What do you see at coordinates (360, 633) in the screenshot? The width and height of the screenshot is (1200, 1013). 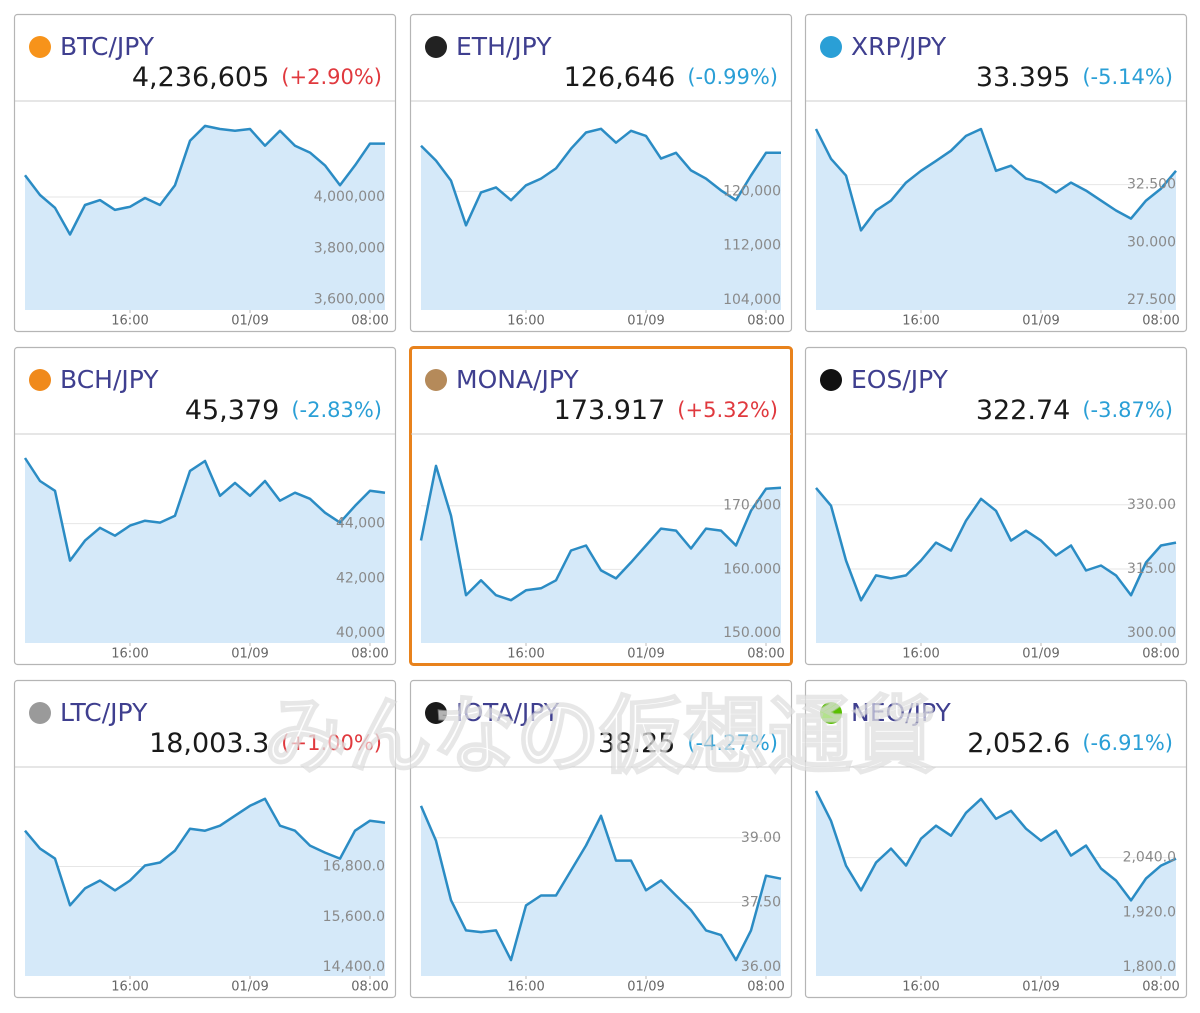 I see `y-tick-label: 40,000` at bounding box center [360, 633].